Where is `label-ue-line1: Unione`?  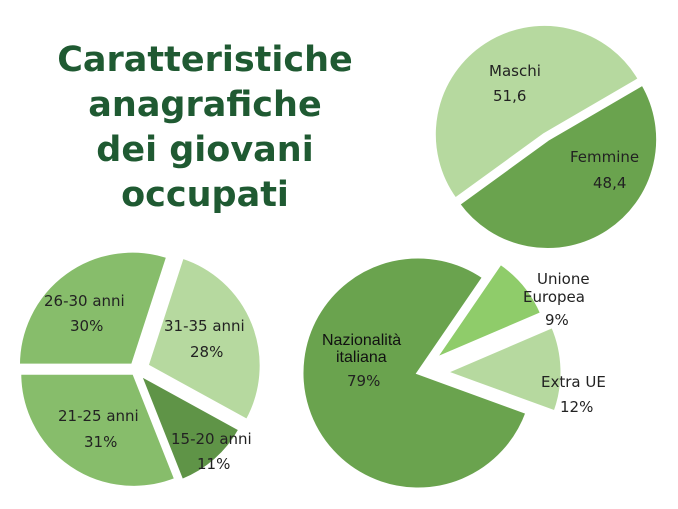
label-ue-line1: Unione is located at coordinates (563, 279).